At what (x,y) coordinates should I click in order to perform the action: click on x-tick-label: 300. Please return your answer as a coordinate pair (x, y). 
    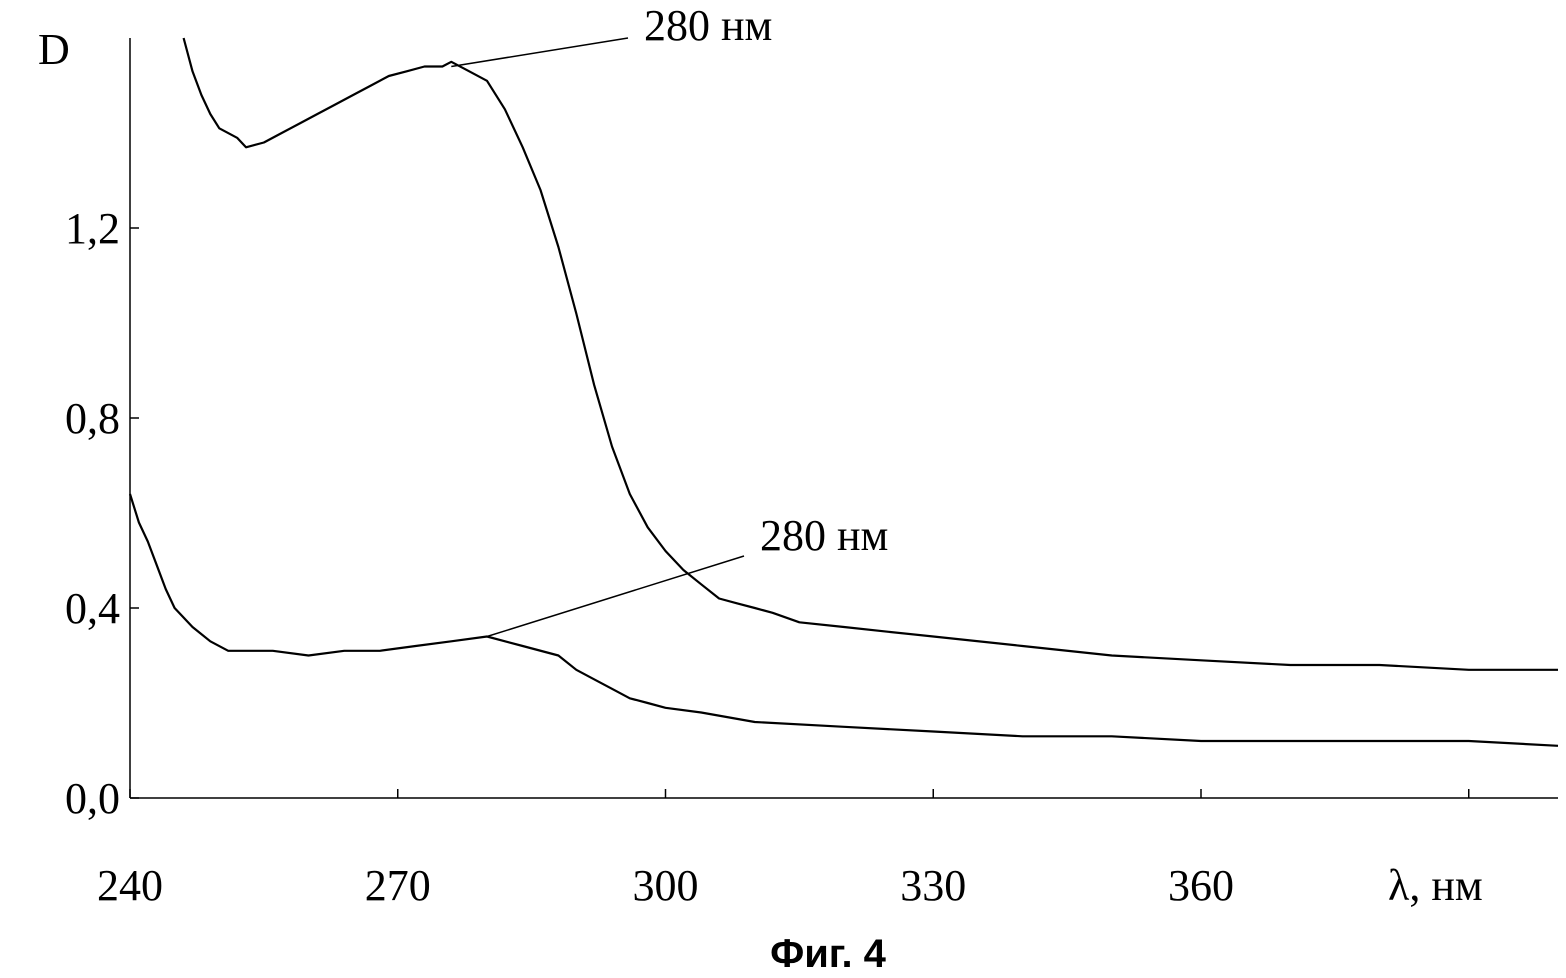
    Looking at the image, I should click on (666, 885).